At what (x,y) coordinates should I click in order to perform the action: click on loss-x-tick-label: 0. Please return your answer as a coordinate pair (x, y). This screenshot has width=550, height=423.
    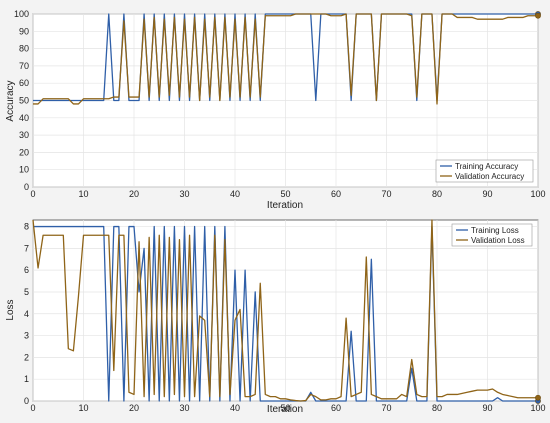
    Looking at the image, I should click on (32, 408).